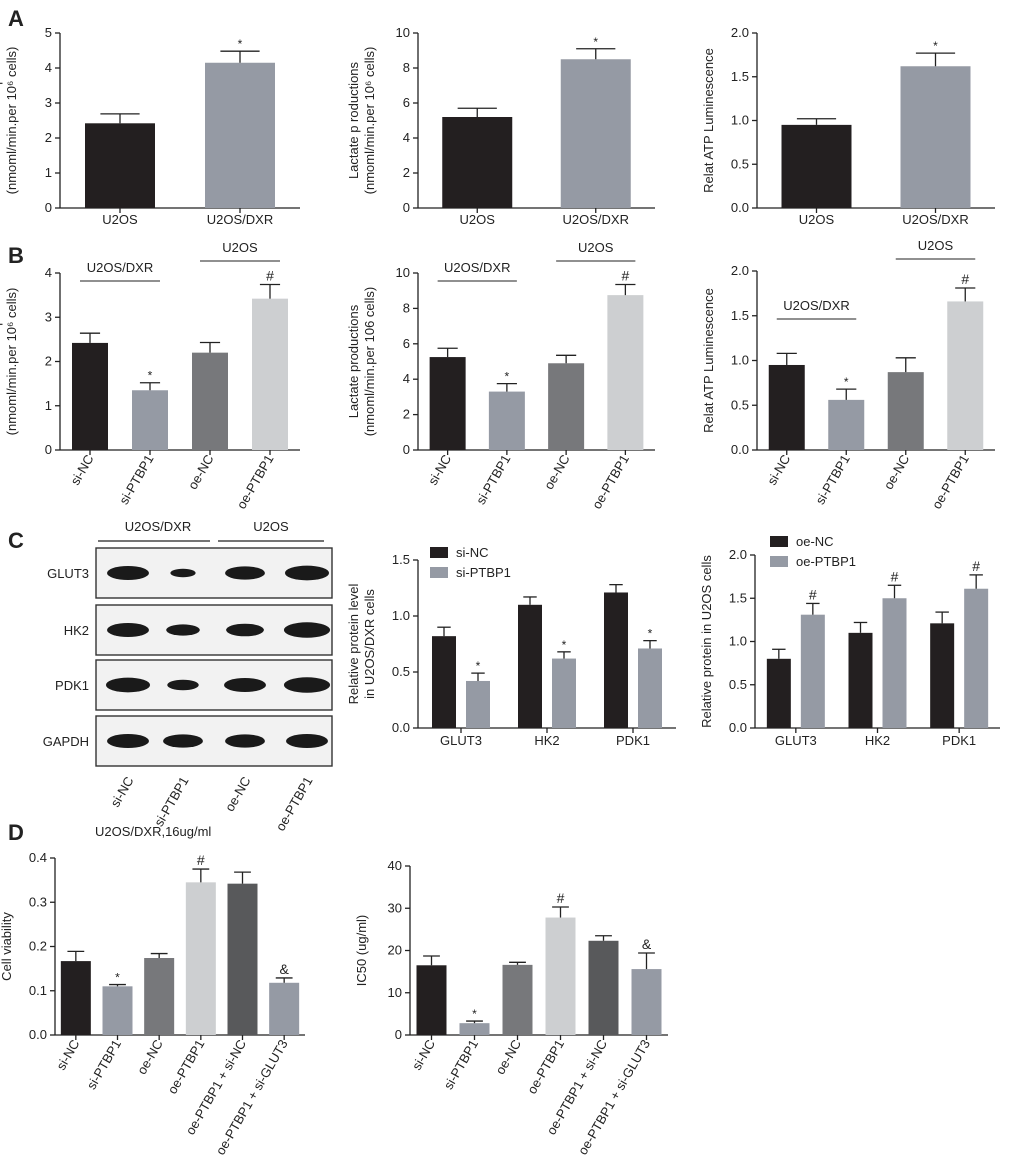 This screenshot has height=1155, width=1020. I want to click on y-axis-label: (nmoml/min.per 10⁶ cells), so click(369, 121).